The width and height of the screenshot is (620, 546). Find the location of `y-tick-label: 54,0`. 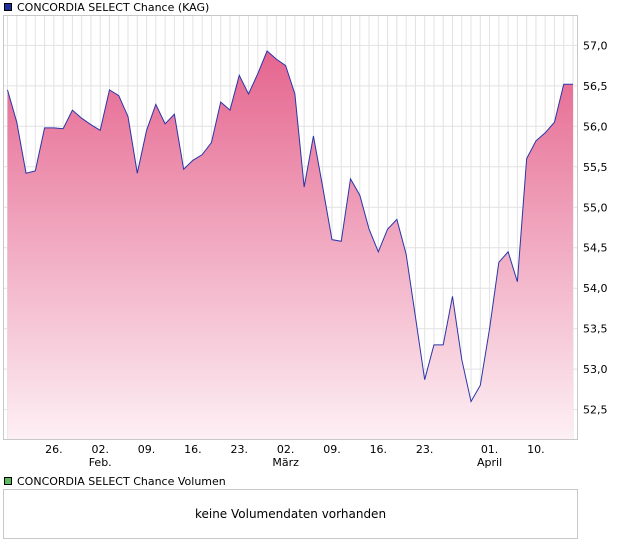

y-tick-label: 54,0 is located at coordinates (595, 288).